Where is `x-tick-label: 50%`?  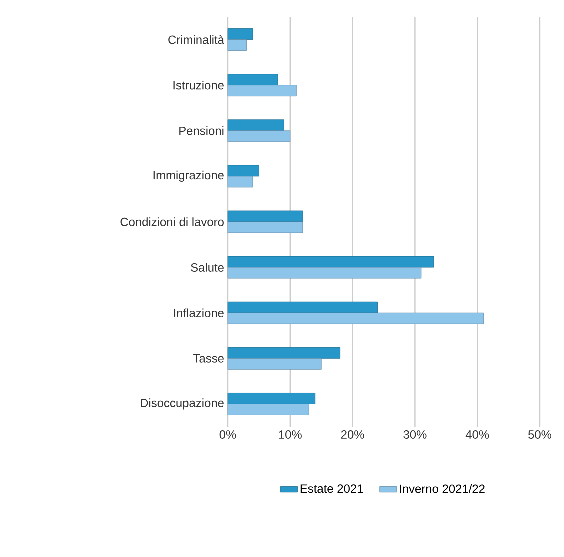
x-tick-label: 50% is located at coordinates (540, 434).